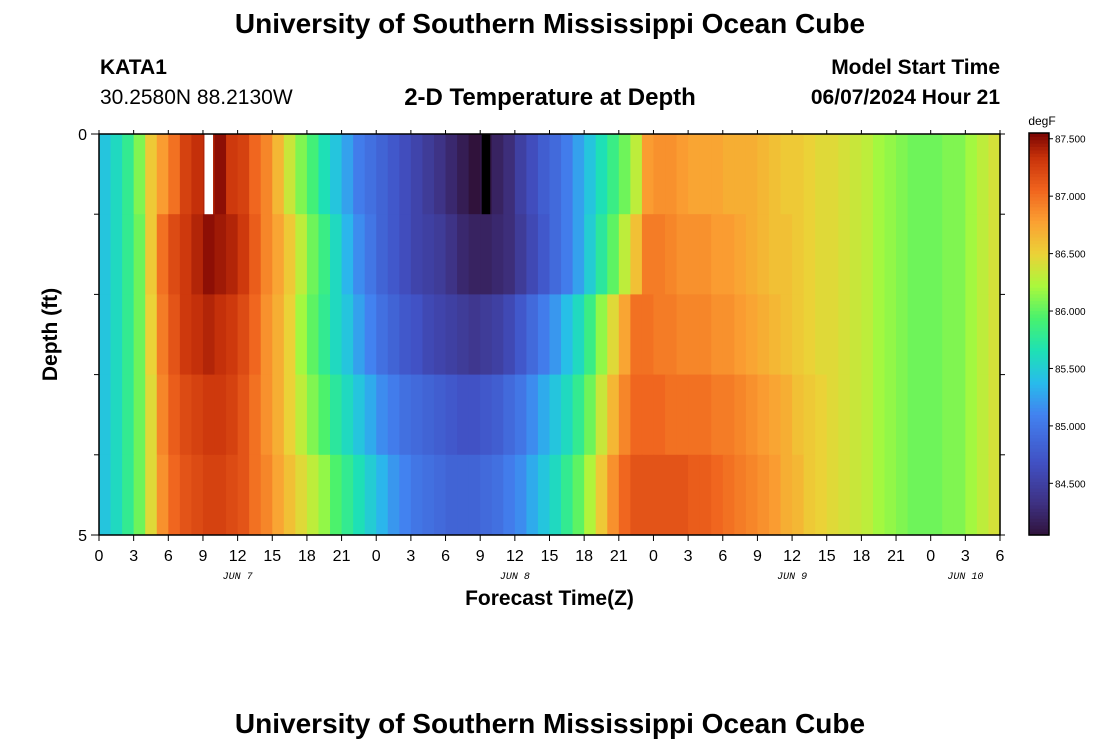 The width and height of the screenshot is (1100, 750). I want to click on station-id: KATA1, so click(133, 67).